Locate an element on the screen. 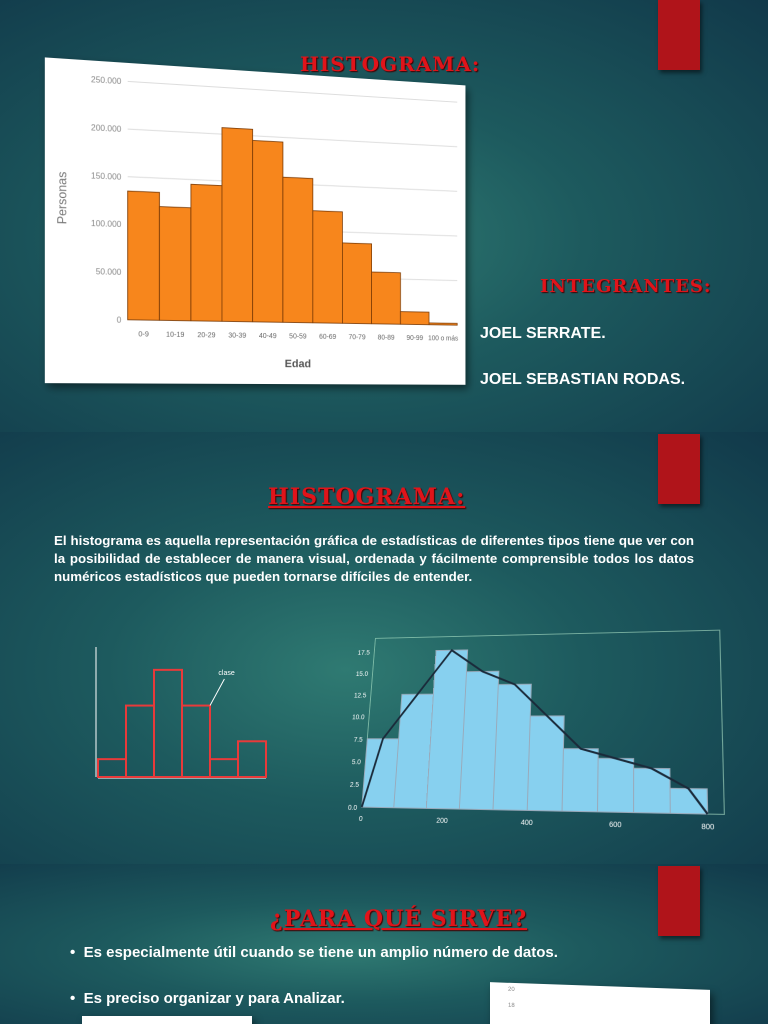 This screenshot has height=1024, width=768. y-tick-label: 150.000 is located at coordinates (106, 176).